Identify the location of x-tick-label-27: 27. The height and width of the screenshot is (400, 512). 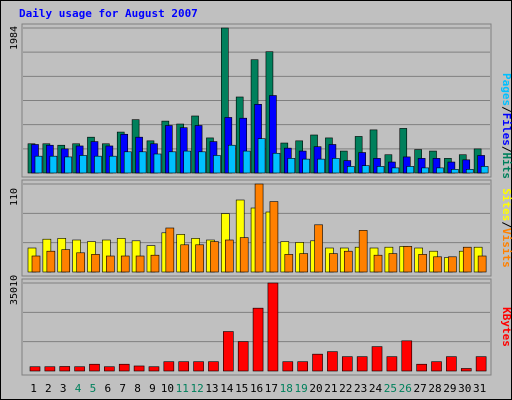
(420, 388).